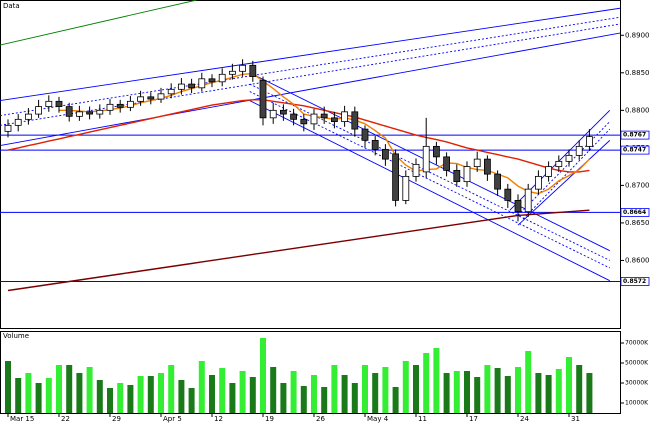 The width and height of the screenshot is (650, 423). Describe the element at coordinates (378, 419) in the screenshot. I see `x-tick-label: May 4` at that location.